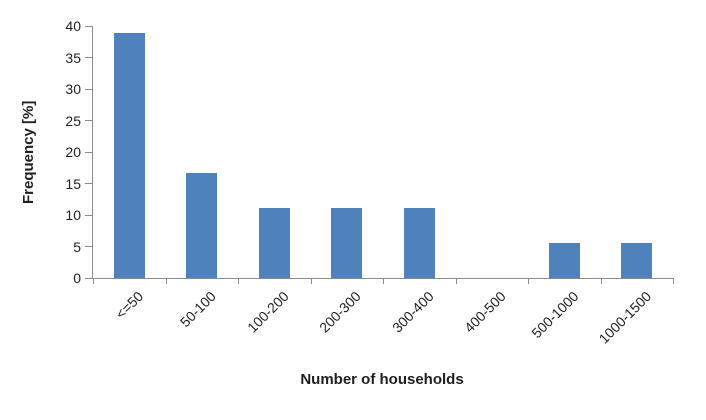 The width and height of the screenshot is (706, 420). I want to click on x-category-label: 500-1000, so click(555, 315).